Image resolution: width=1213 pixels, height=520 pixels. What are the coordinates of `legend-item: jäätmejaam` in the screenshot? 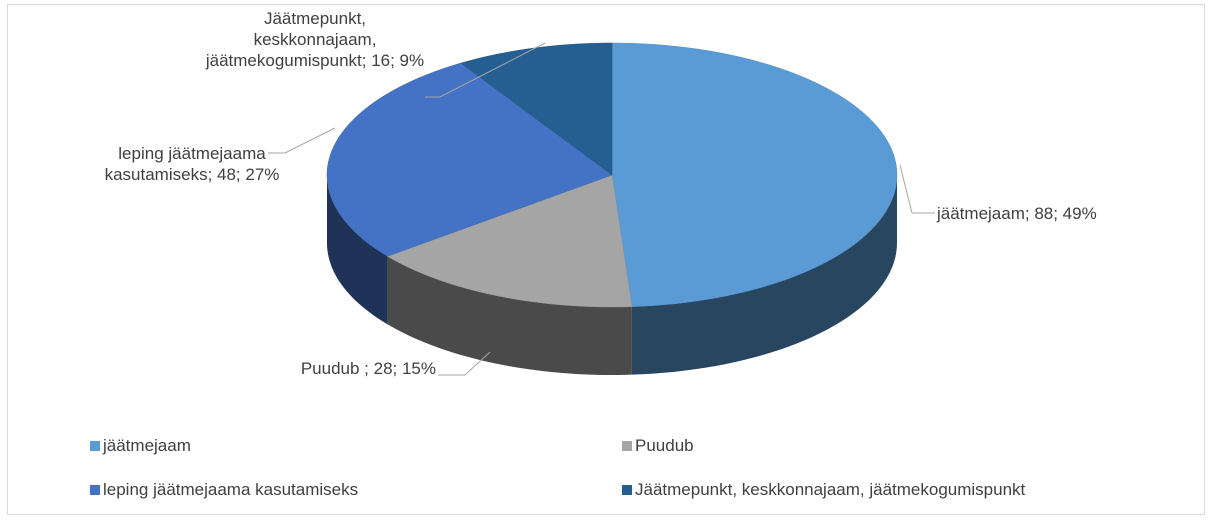 It's located at (140, 446).